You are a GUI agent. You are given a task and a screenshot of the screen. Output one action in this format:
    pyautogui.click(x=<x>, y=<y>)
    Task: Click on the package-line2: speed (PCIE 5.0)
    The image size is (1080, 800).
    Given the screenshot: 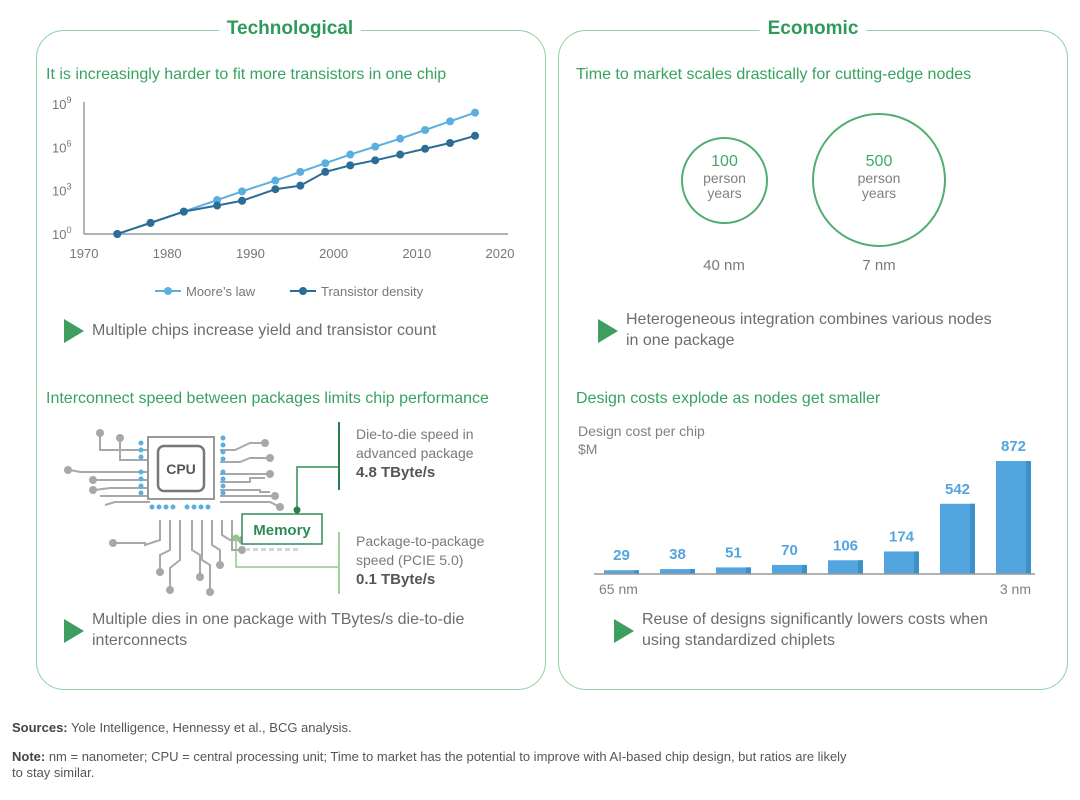 What is the action you would take?
    pyautogui.click(x=410, y=560)
    